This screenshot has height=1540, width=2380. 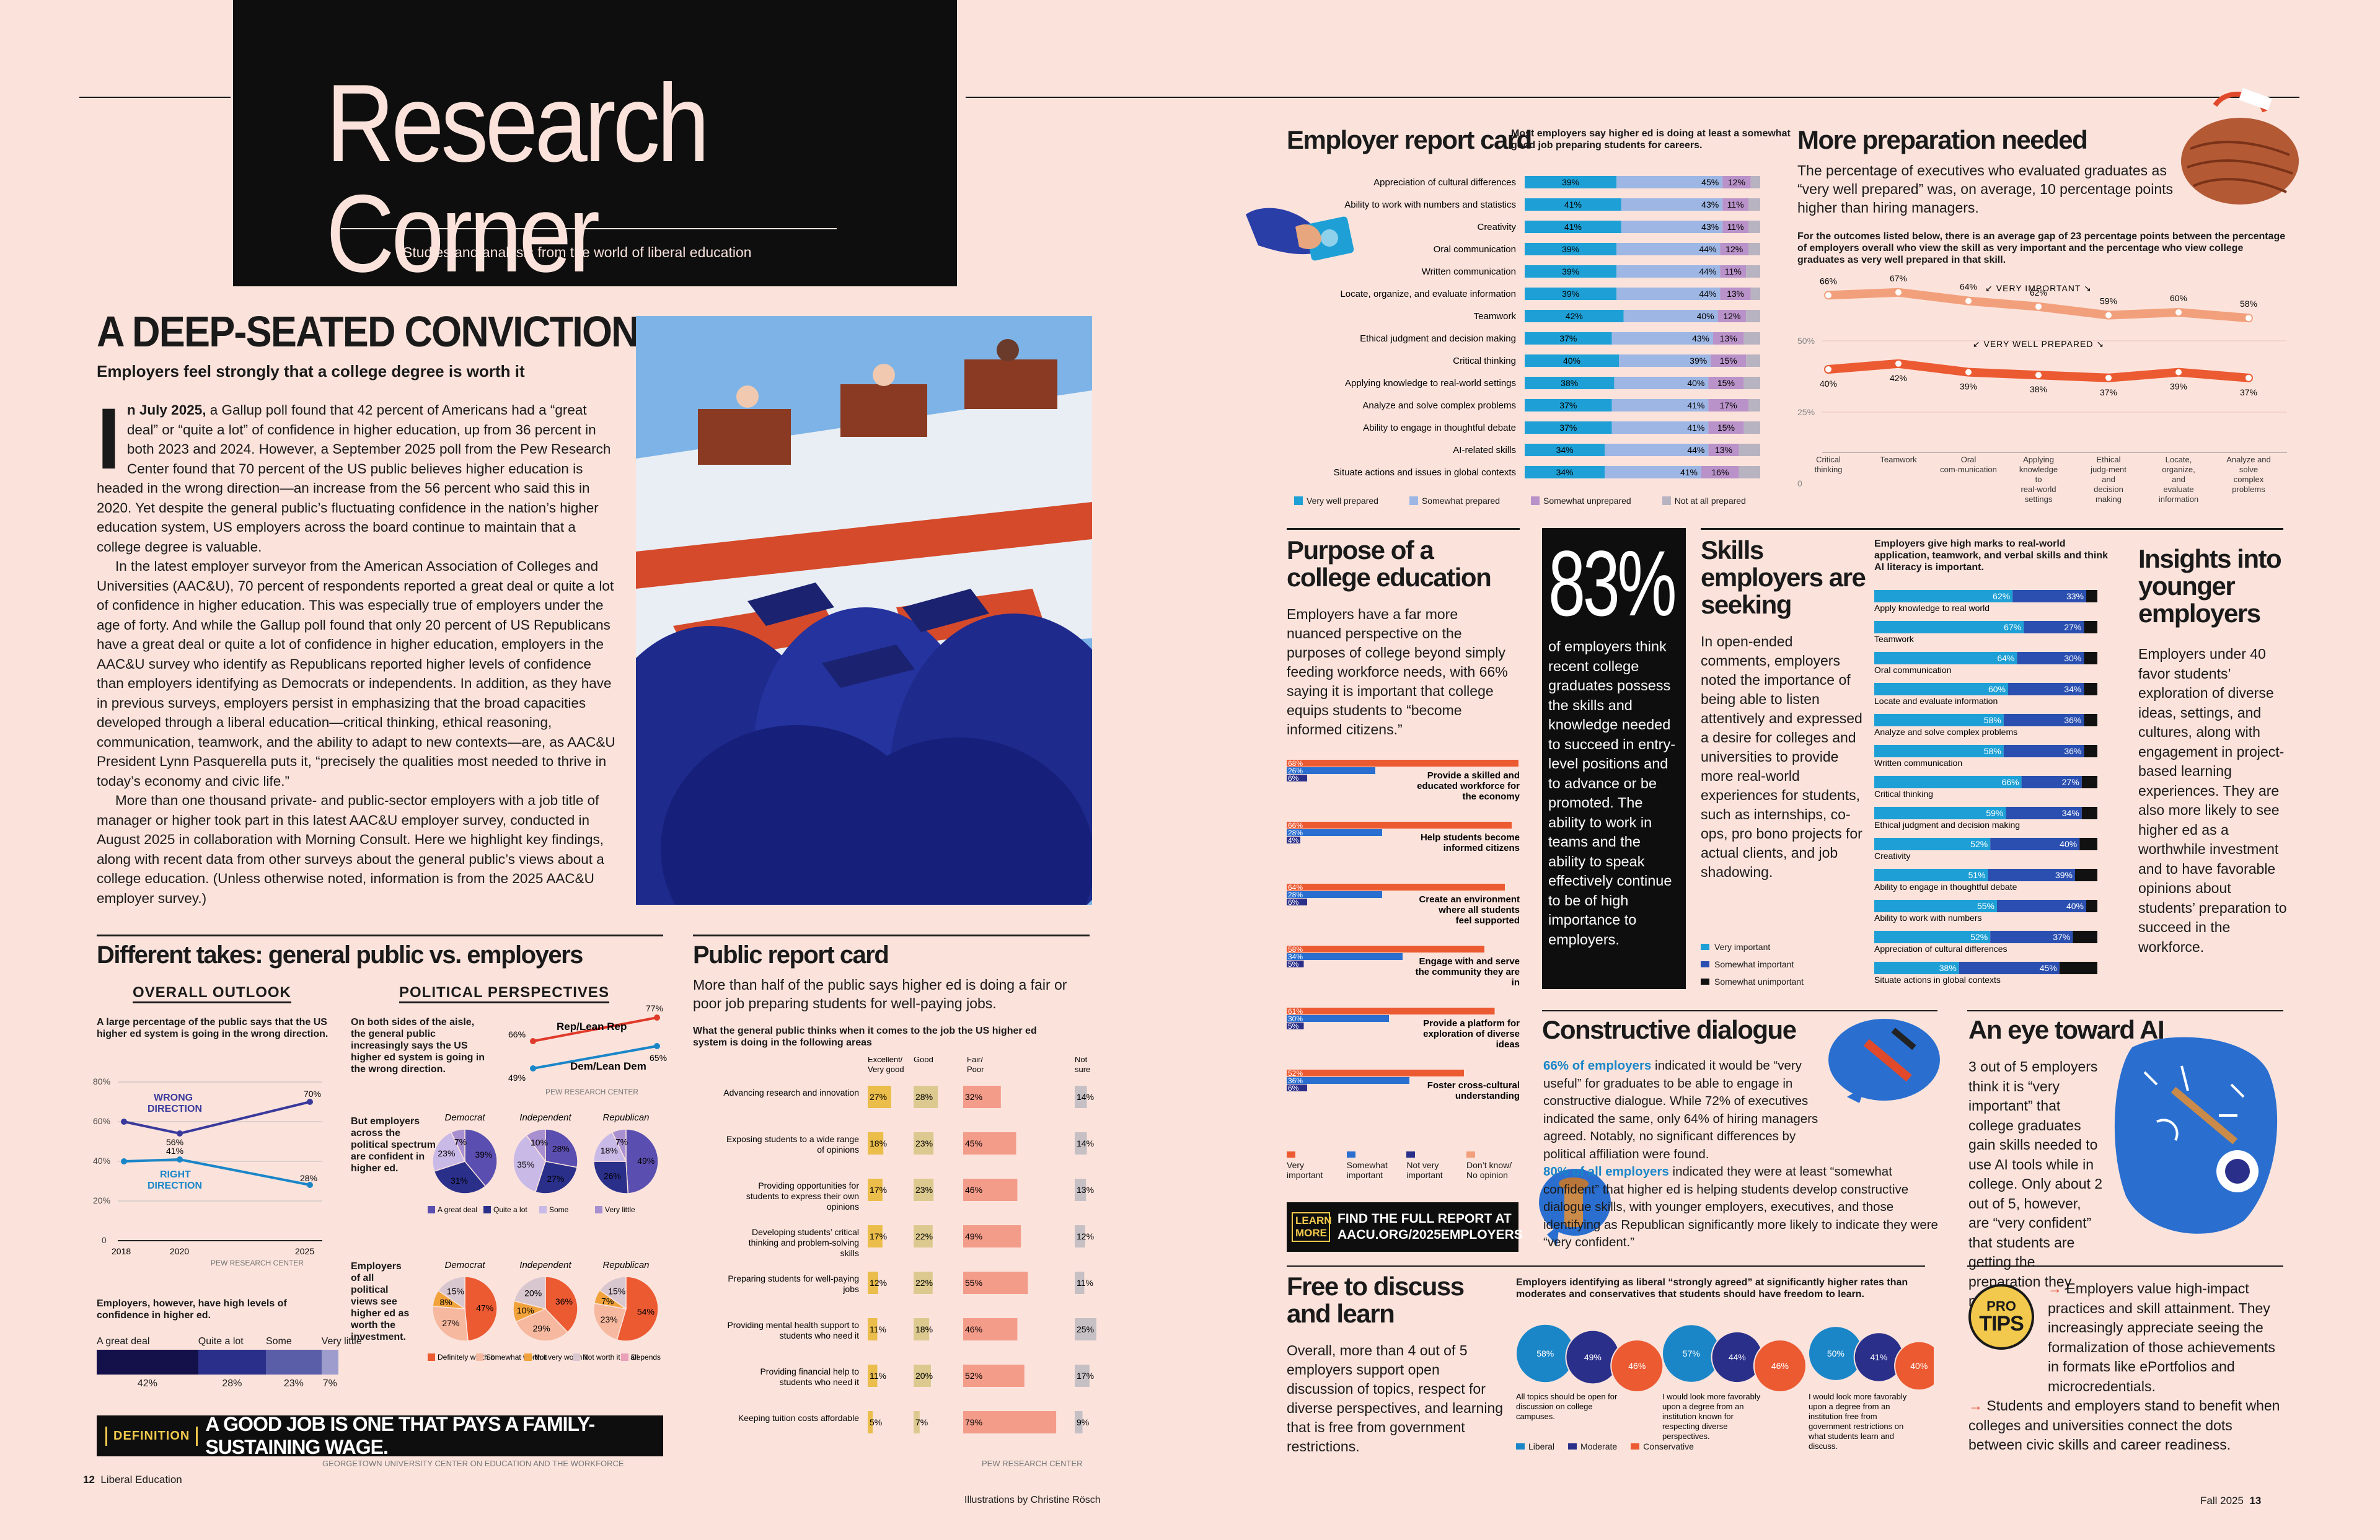 I want to click on emp-value: 11%, so click(x=1735, y=227).